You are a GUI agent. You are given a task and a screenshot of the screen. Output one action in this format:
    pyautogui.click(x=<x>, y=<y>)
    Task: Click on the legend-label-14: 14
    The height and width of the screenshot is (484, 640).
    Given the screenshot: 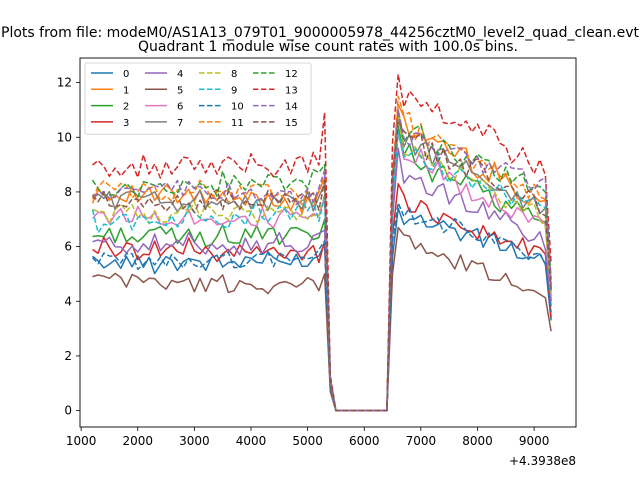 What is the action you would take?
    pyautogui.click(x=291, y=107)
    